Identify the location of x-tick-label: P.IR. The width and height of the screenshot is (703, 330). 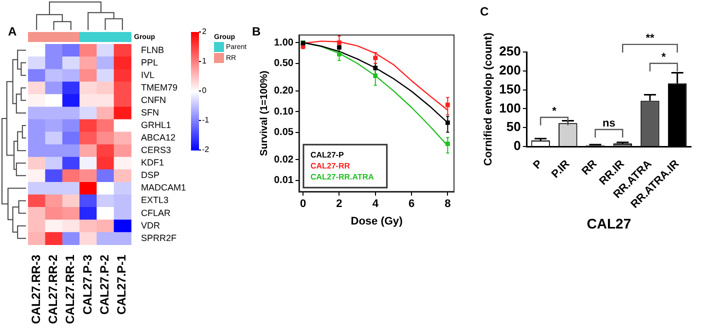
(561, 169).